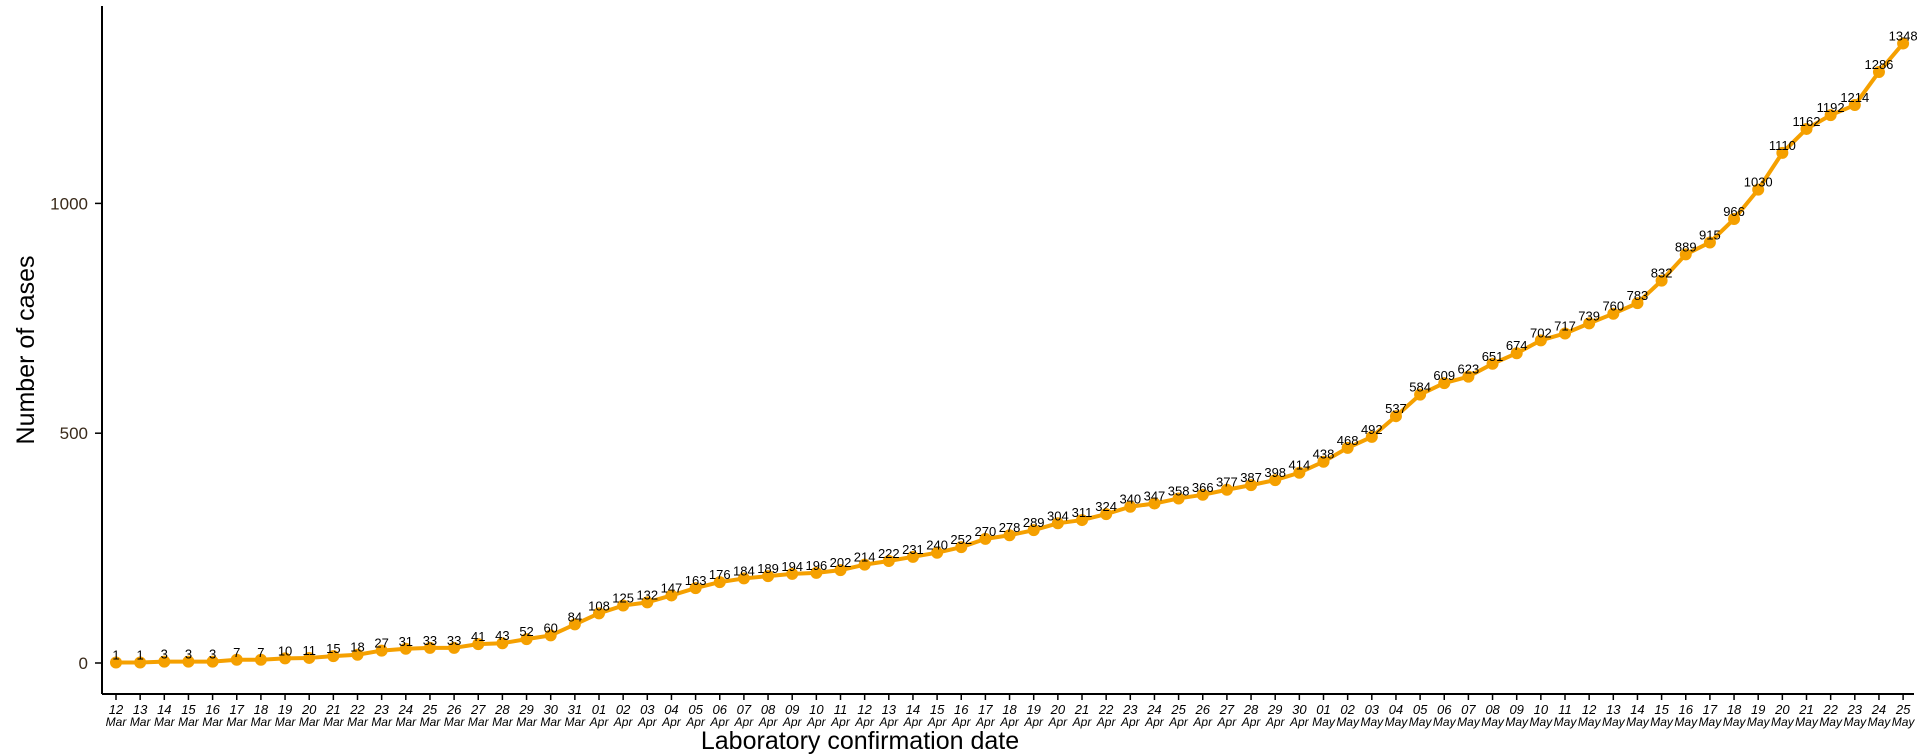 The height and width of the screenshot is (755, 1924). What do you see at coordinates (1903, 35) in the screenshot?
I see `data-label: 1348` at bounding box center [1903, 35].